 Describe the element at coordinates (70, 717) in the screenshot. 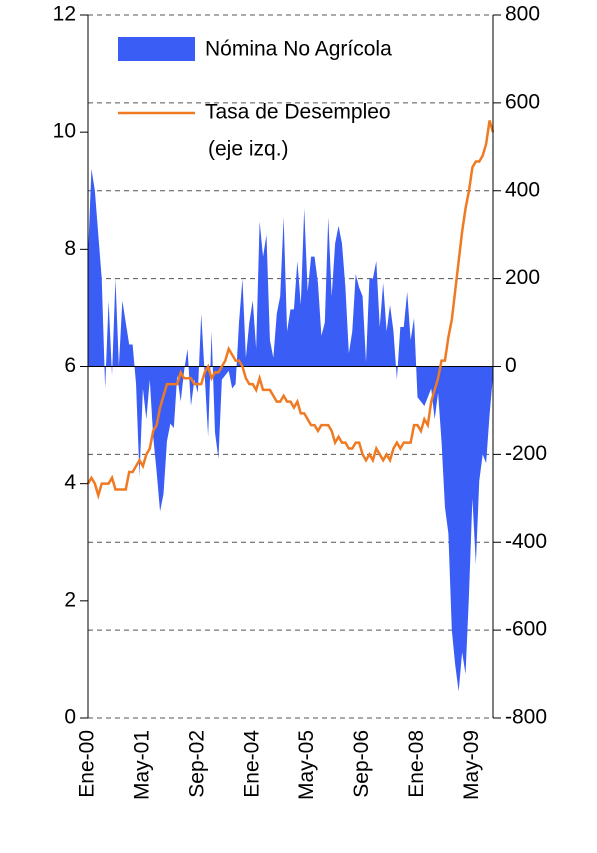

I see `y-tick-label: 0` at that location.